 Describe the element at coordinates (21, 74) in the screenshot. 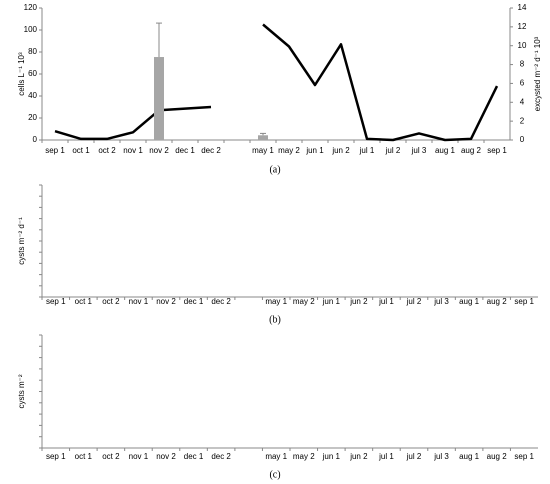

I see `y-axis-label: cells L⁻¹ 10³` at that location.